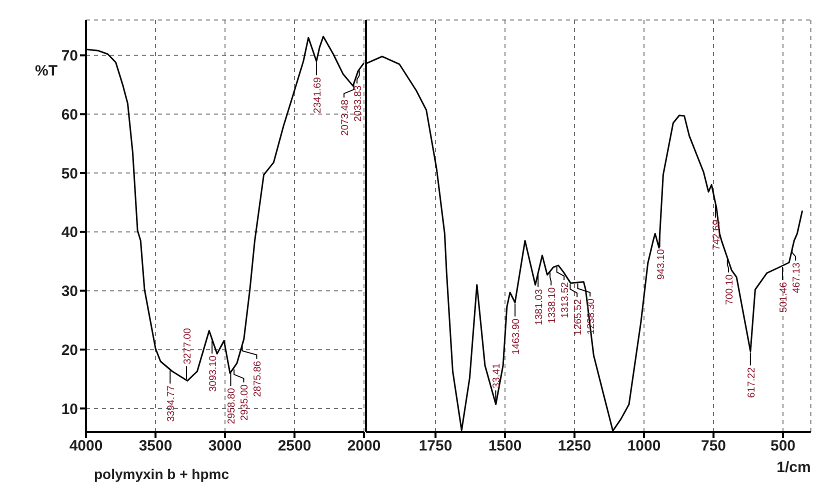  What do you see at coordinates (258, 379) in the screenshot?
I see `annotation: 2875.86` at bounding box center [258, 379].